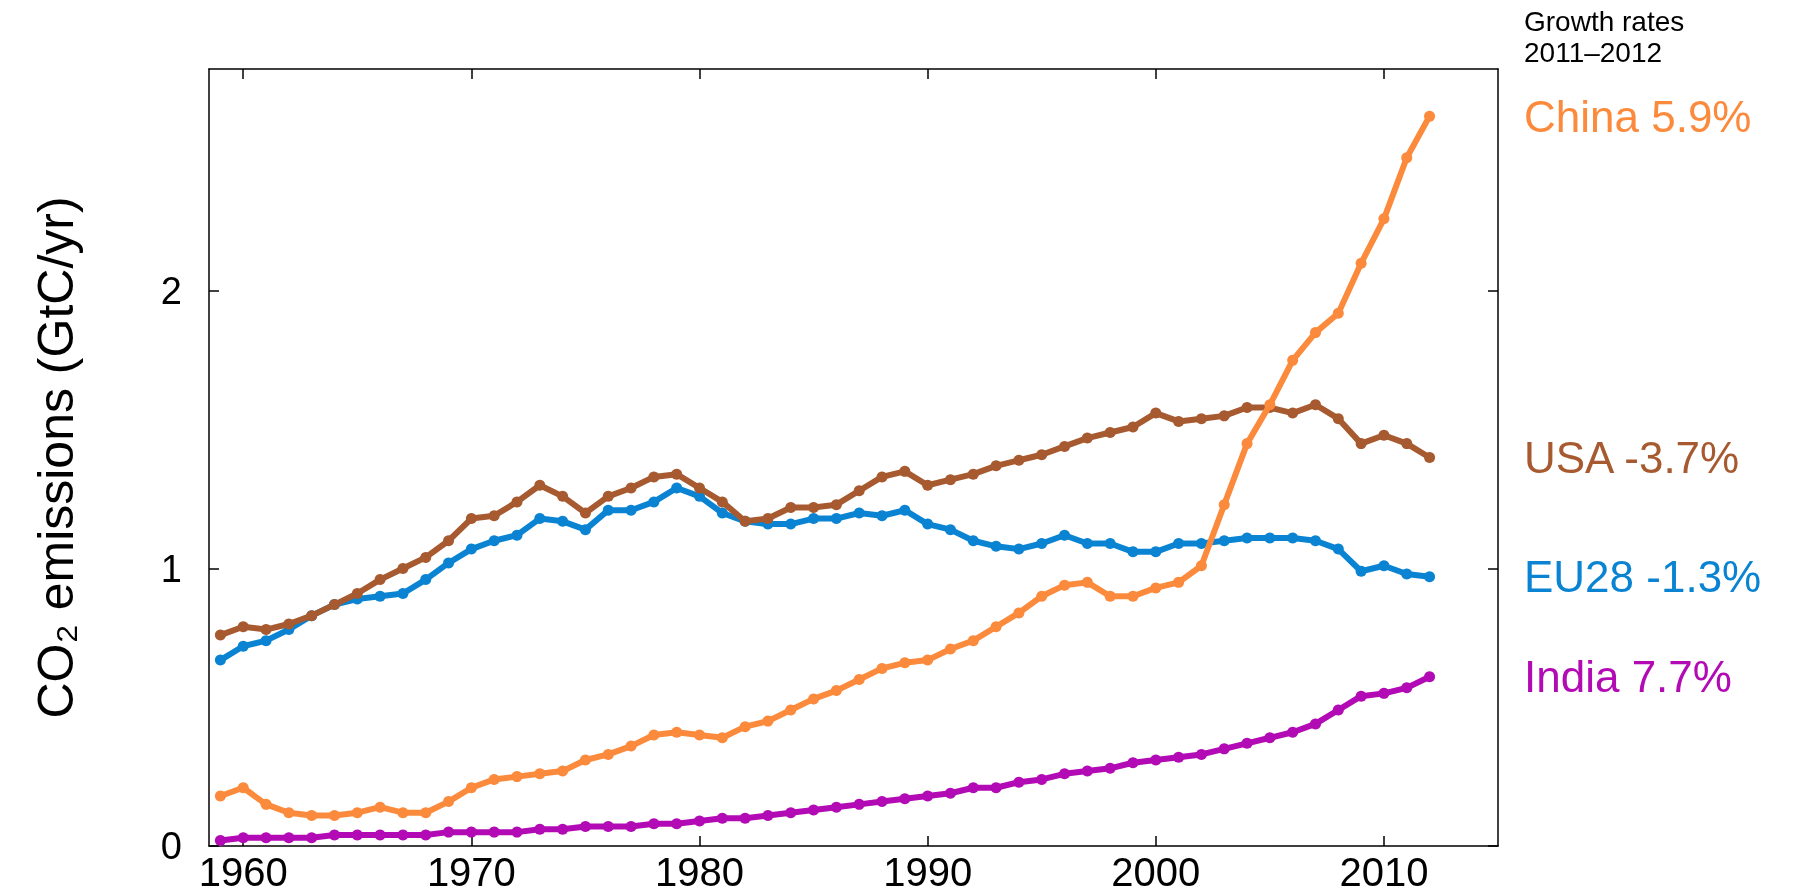 The height and width of the screenshot is (895, 1810). What do you see at coordinates (1632, 457) in the screenshot?
I see `text: USA -3.7%` at bounding box center [1632, 457].